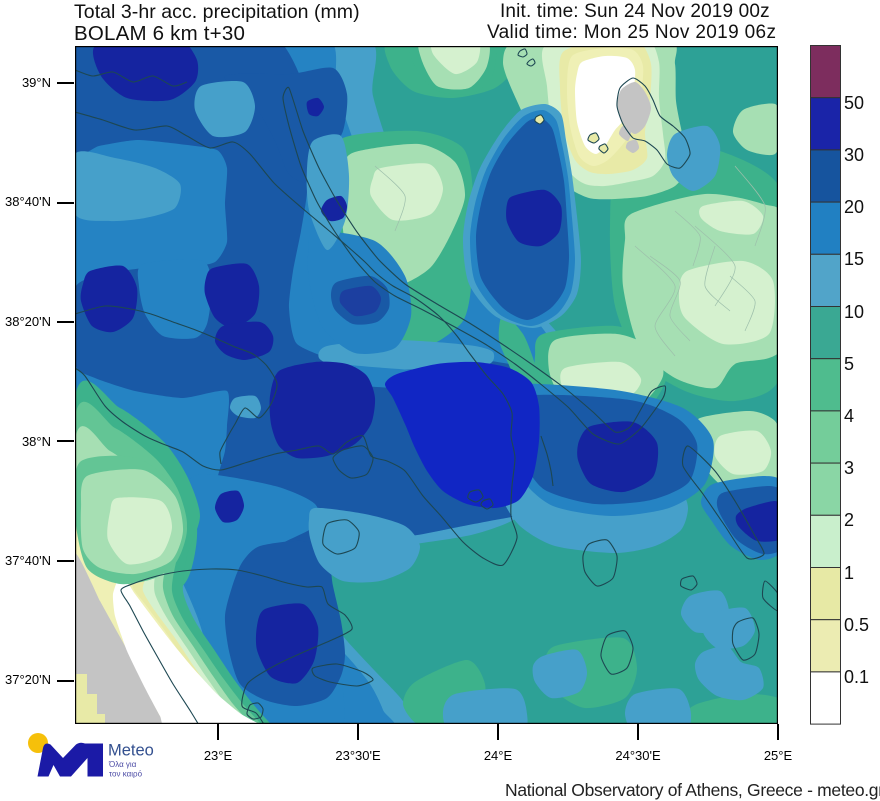  Describe the element at coordinates (122, 764) in the screenshot. I see `svg-text: Όλα για` at that location.